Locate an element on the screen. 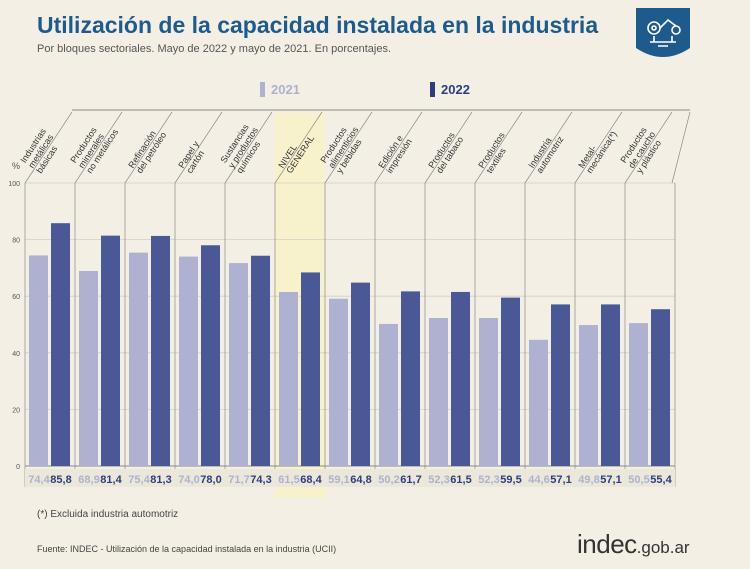  data-label-2021: 74,4 is located at coordinates (39, 480).